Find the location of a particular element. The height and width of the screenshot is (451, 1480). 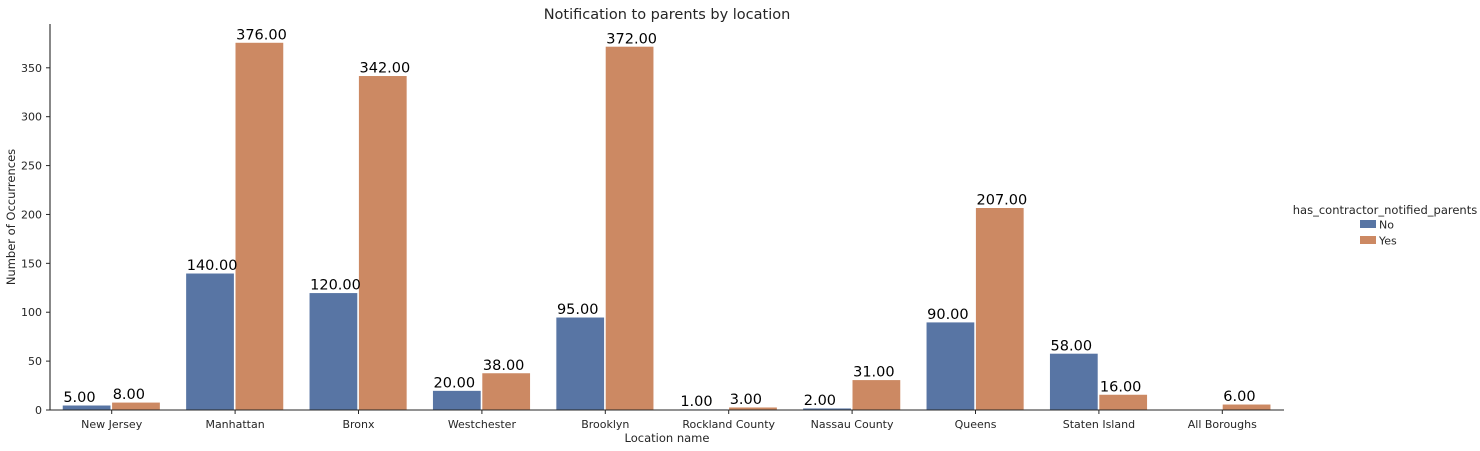

data-label-yes-2: 342.00 is located at coordinates (385, 69).